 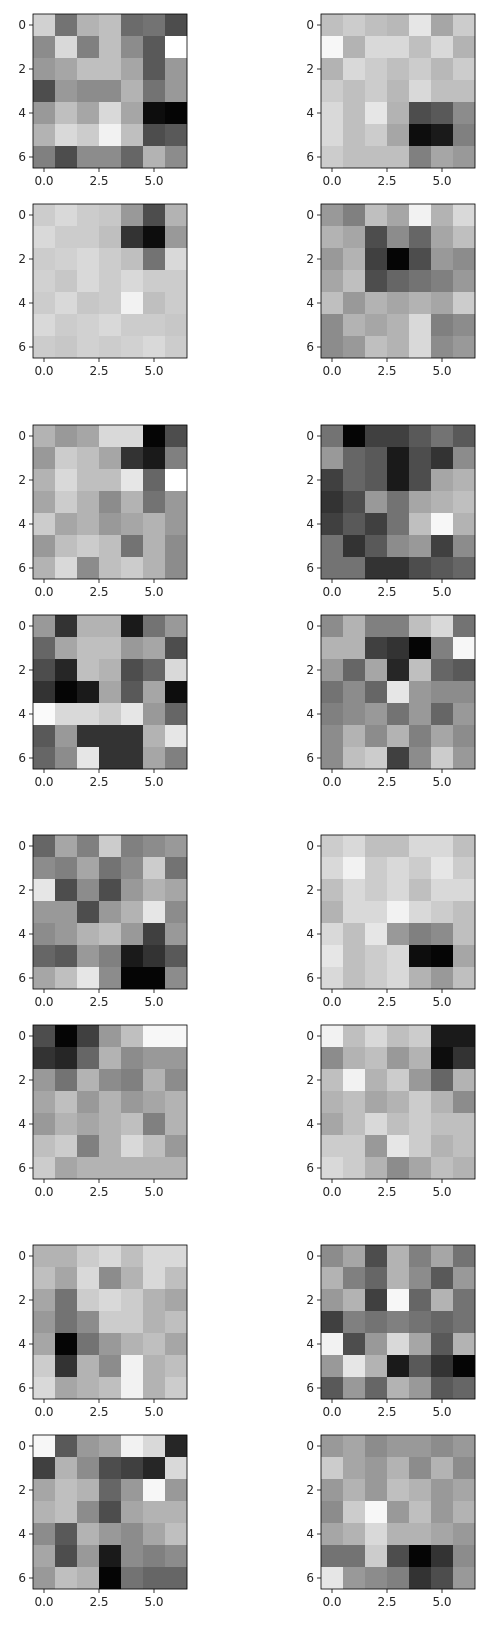 What do you see at coordinates (310, 1344) in the screenshot?
I see `y-tick-label: 4` at bounding box center [310, 1344].